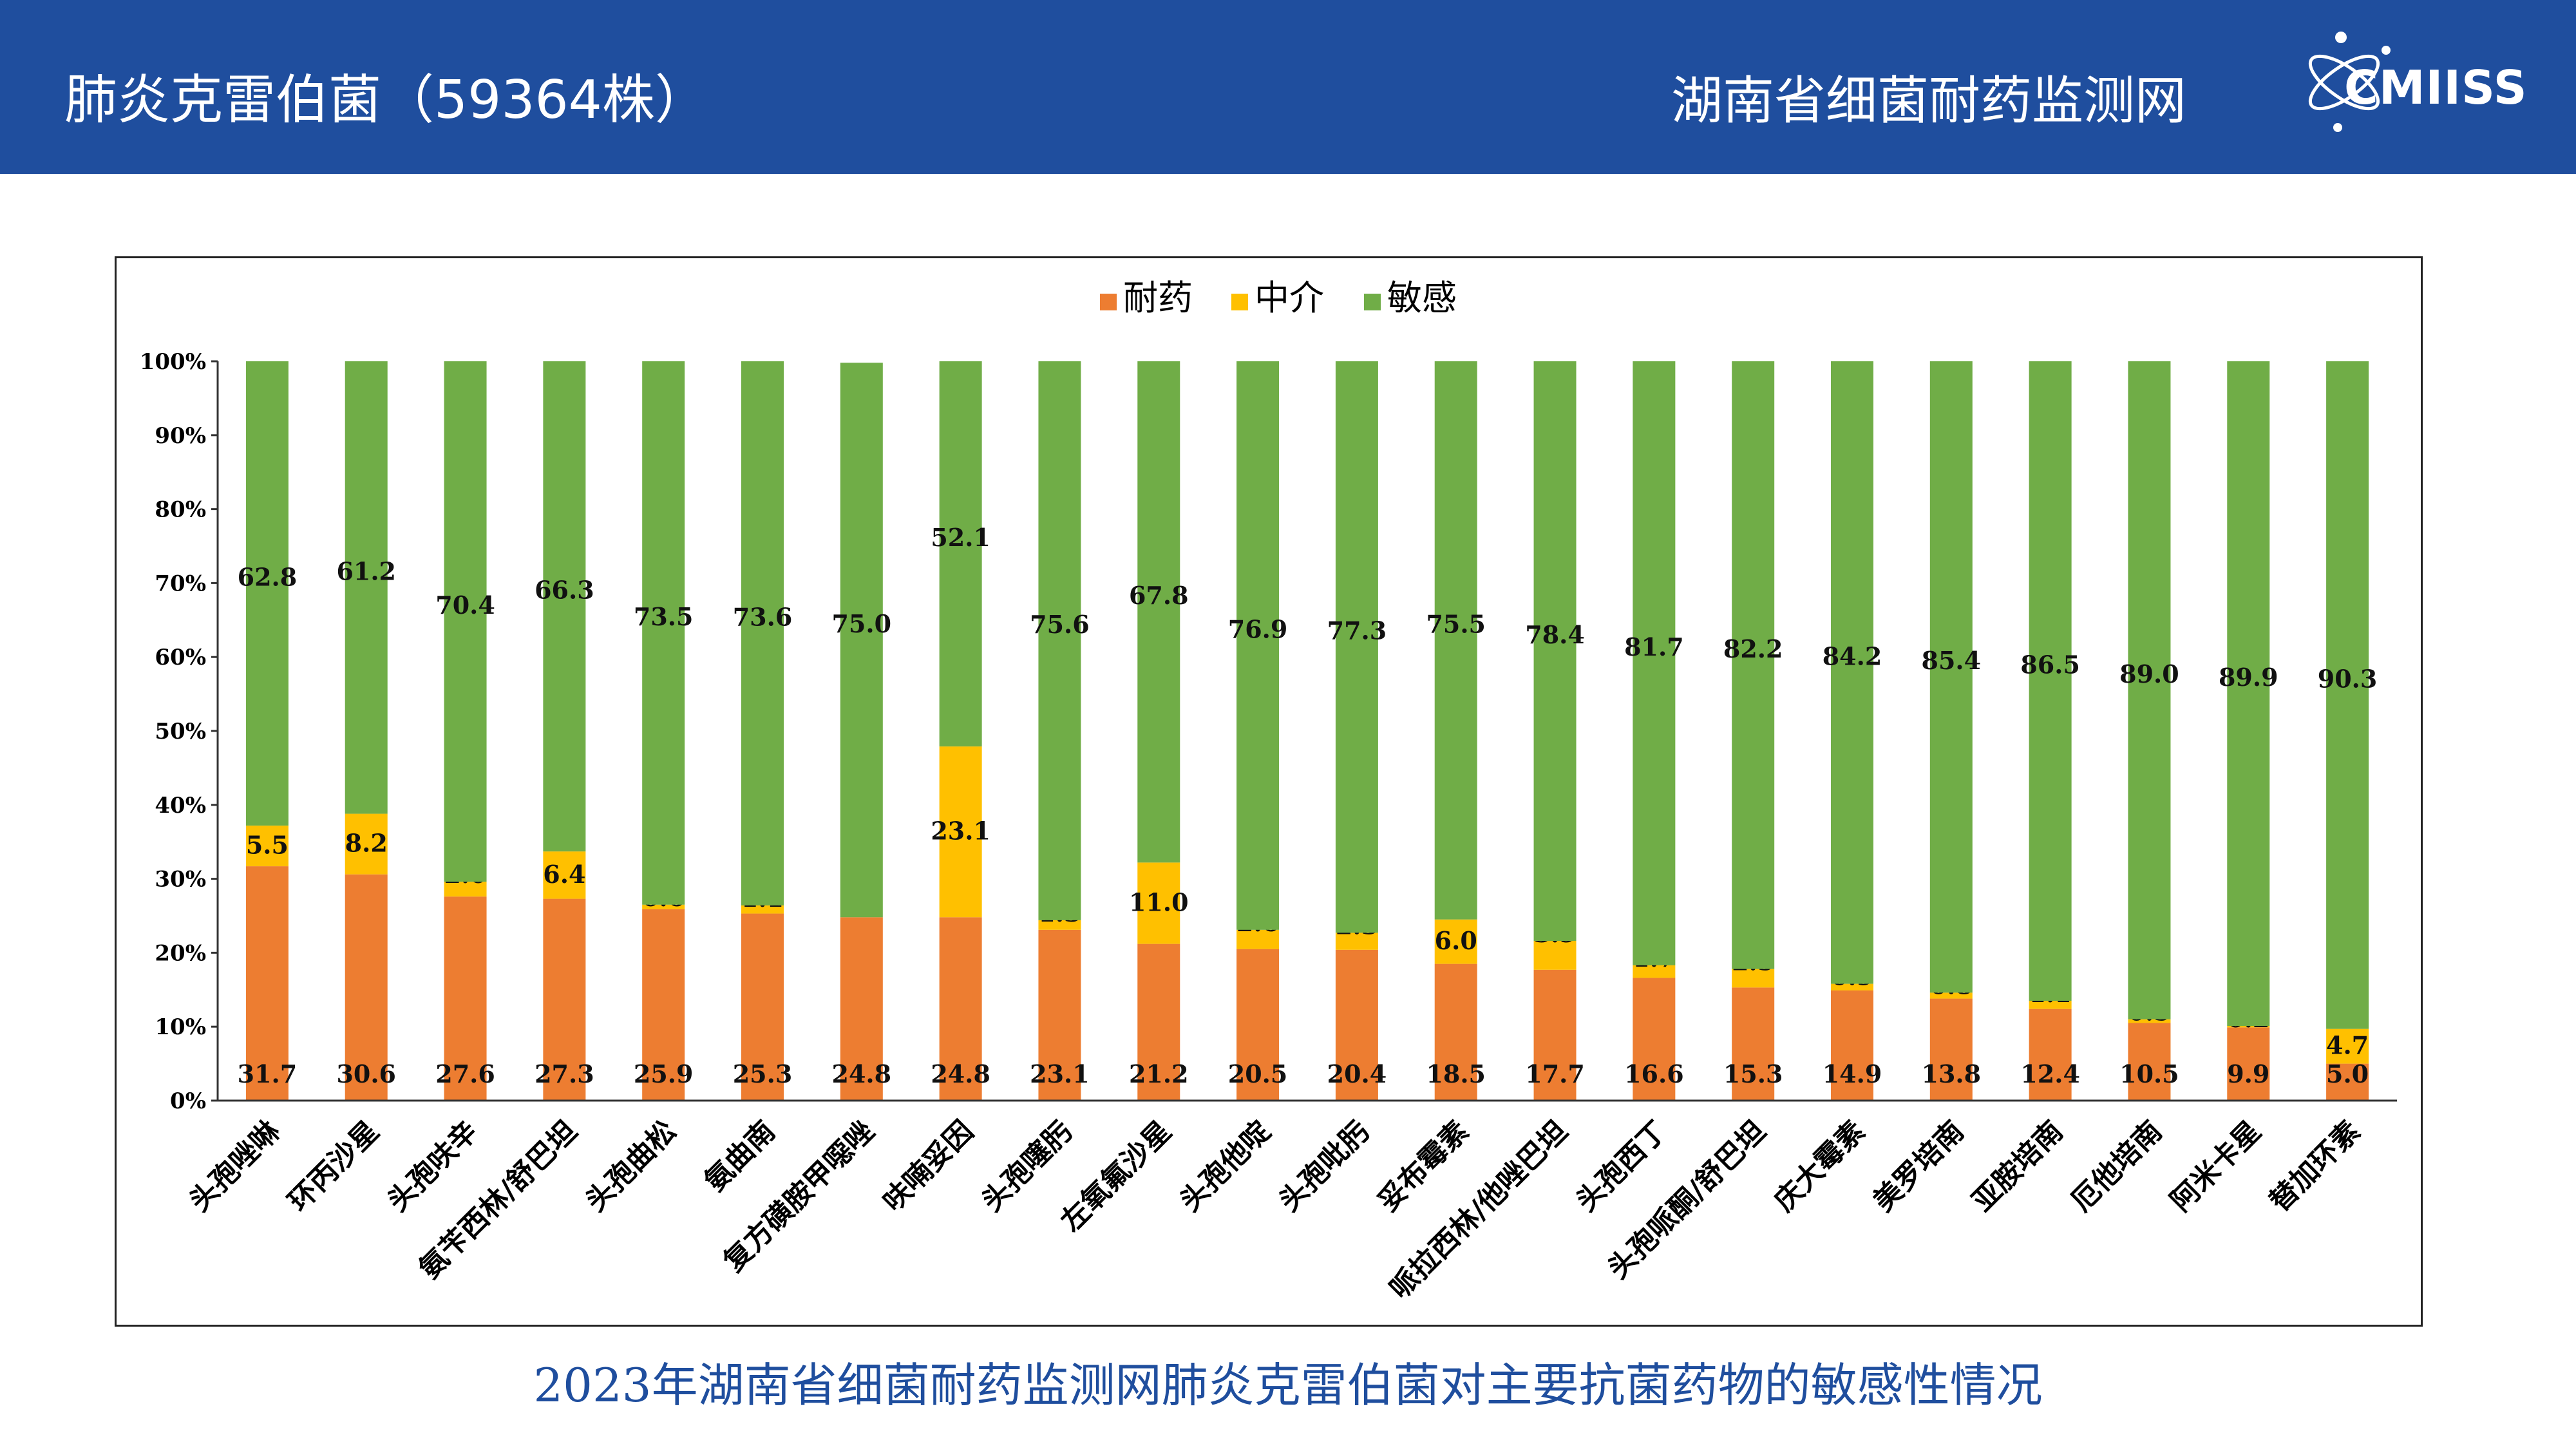 This screenshot has width=2576, height=1449. What do you see at coordinates (2149, 674) in the screenshot?
I see `data-label-2: 89.0` at bounding box center [2149, 674].